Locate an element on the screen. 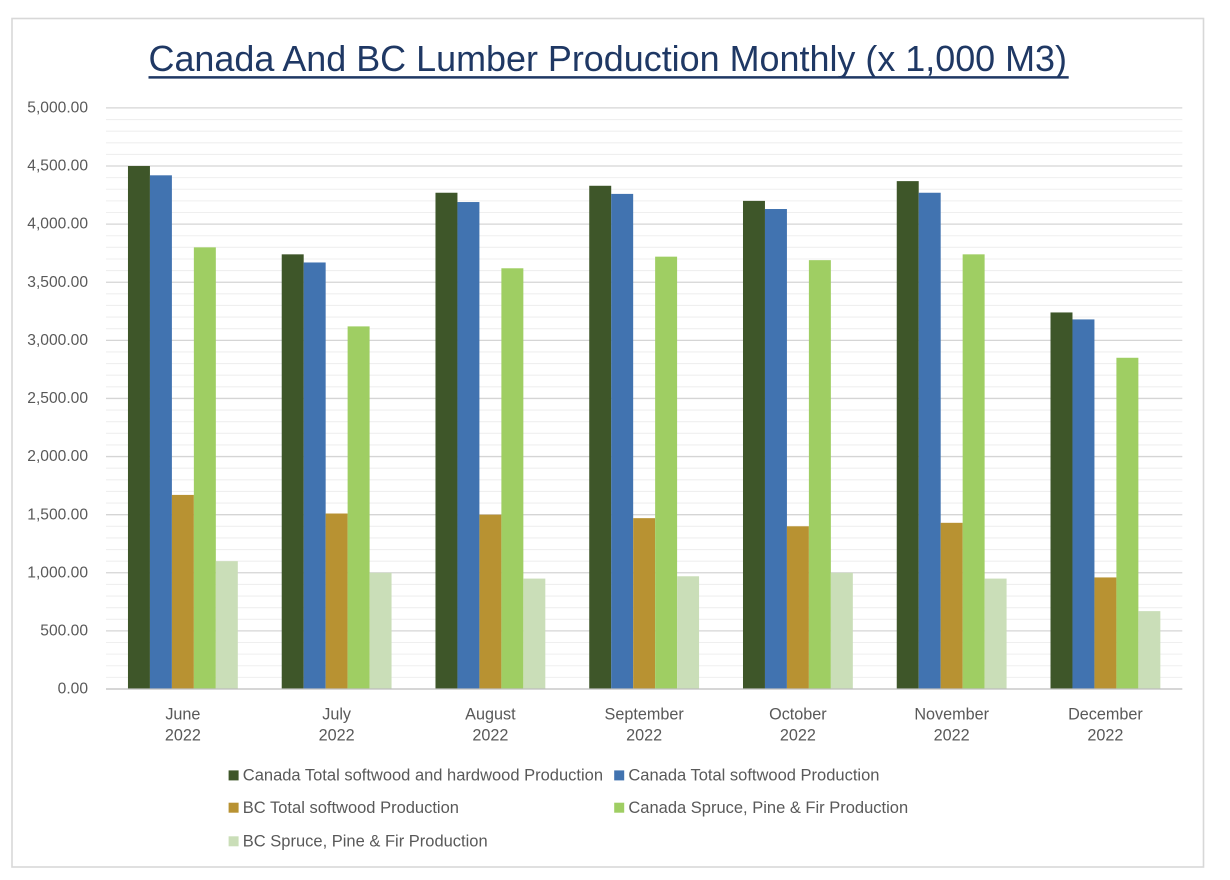  svg-text:Canada Spruce, Pine & Fir Prod: Canada Spruce, Pine & Fir Production is located at coordinates (768, 808).